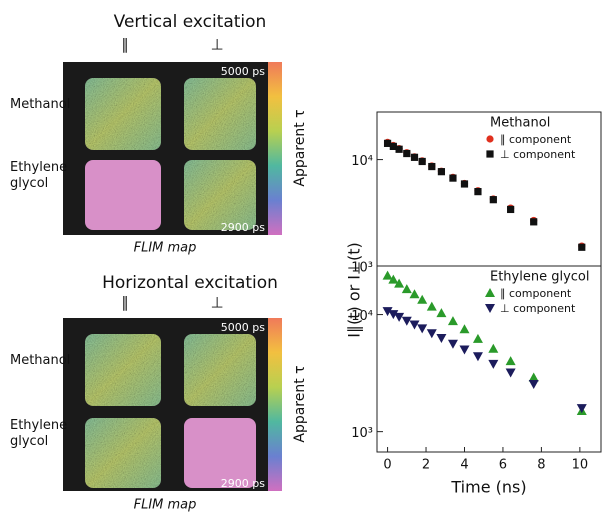 The width and height of the screenshot is (609, 514). I want to click on x-tick-label: 4, so click(464, 465).